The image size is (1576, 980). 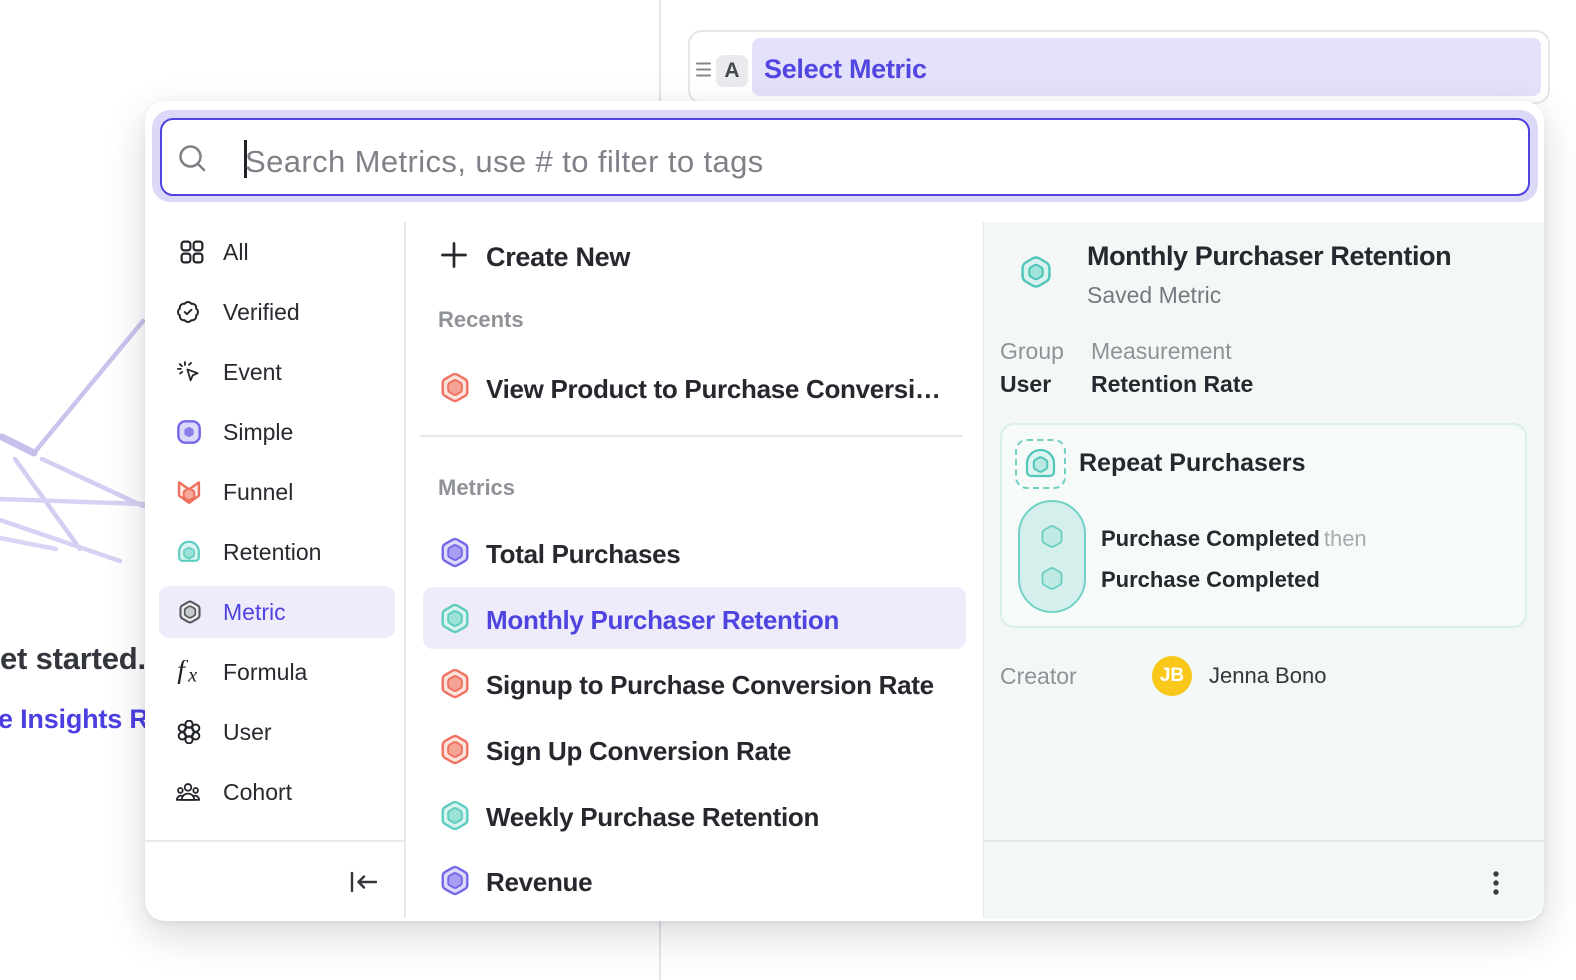 I want to click on svg-text: f, so click(x=183, y=672).